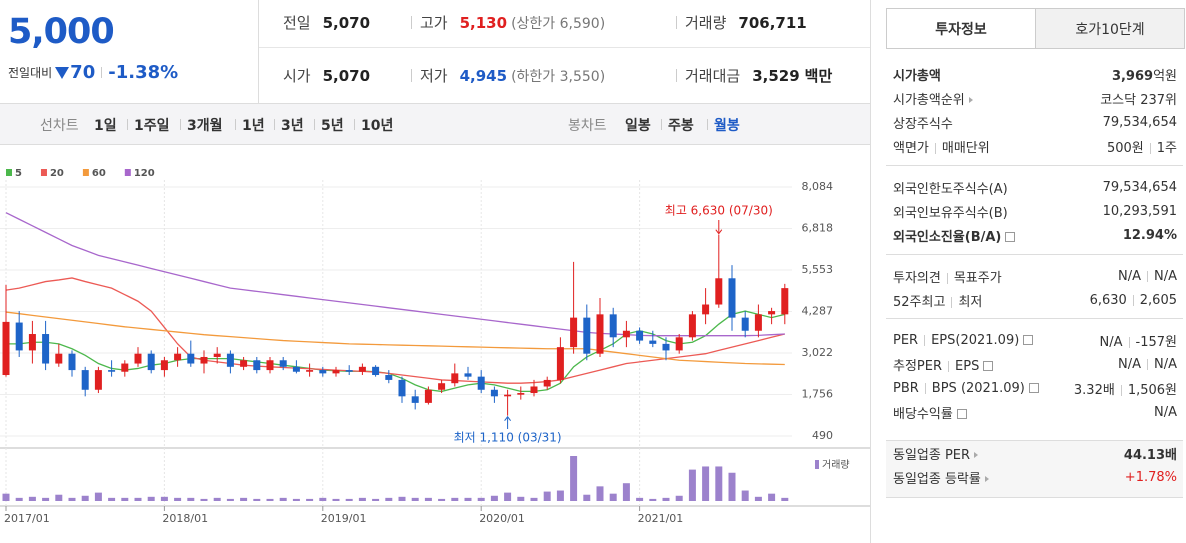  Describe the element at coordinates (966, 388) in the screenshot. I see `info-label: PBR BPS (2021.09)` at that location.